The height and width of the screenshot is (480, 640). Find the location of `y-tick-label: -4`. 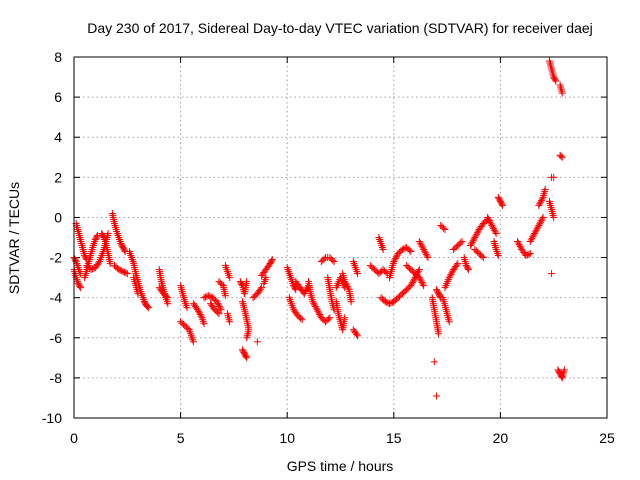

y-tick-label: -4 is located at coordinates (56, 298).